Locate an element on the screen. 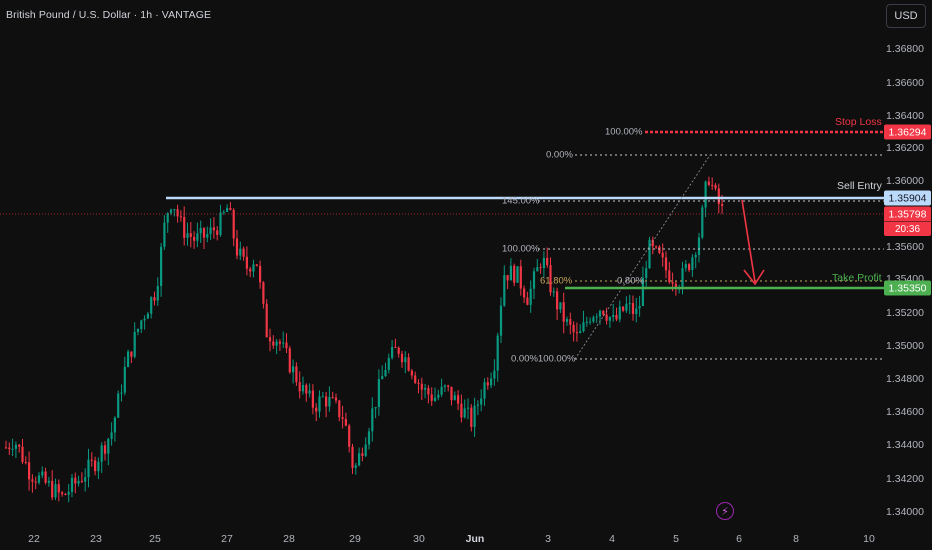 Image resolution: width=932 pixels, height=550 pixels. price-tick: 1.34600 is located at coordinates (905, 412).